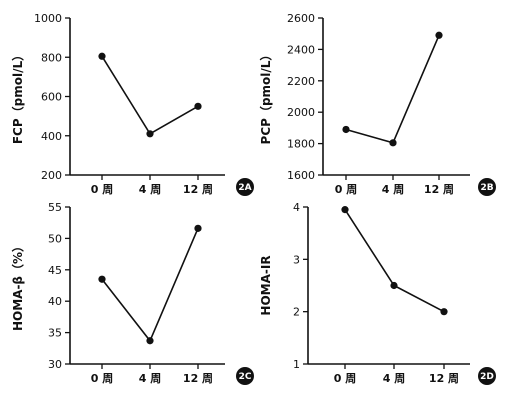  Describe the element at coordinates (51, 97) in the screenshot. I see `y-tick-label: 600` at that location.